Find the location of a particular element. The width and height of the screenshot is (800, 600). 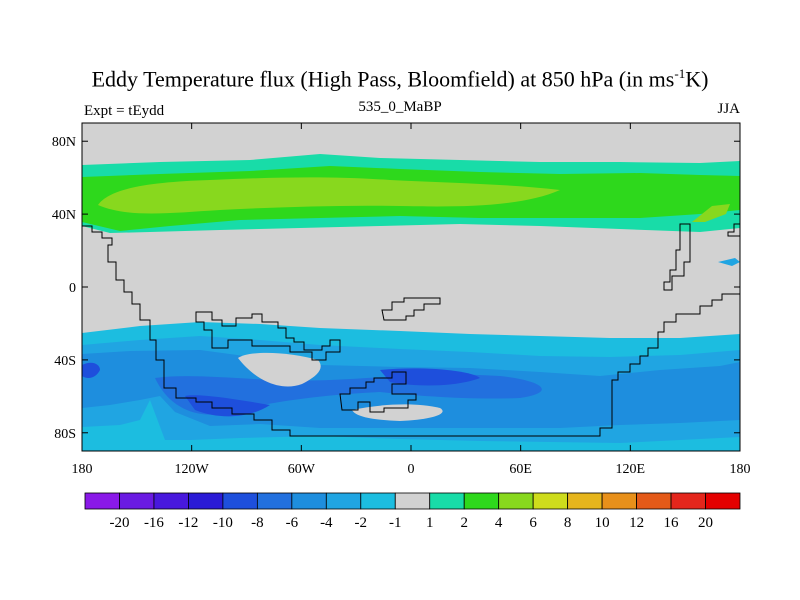

colorbar: -20 -16 -12 -10 -8 -6 -4 -2 -1 1 2 4 6 8 10 12 16 20 is located at coordinates (412, 511).